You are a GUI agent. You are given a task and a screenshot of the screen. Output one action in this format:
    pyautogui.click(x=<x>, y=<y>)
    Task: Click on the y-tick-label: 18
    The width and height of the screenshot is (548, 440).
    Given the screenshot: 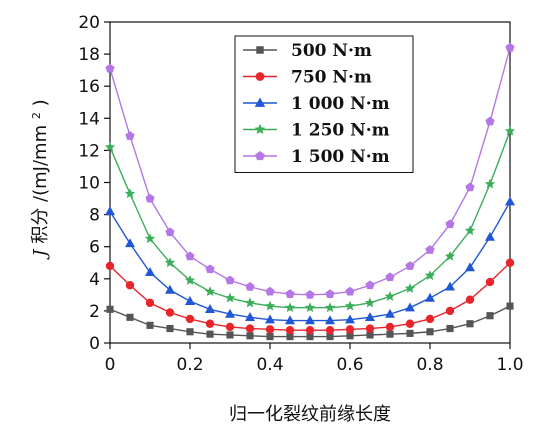 What is the action you would take?
    pyautogui.click(x=89, y=55)
    